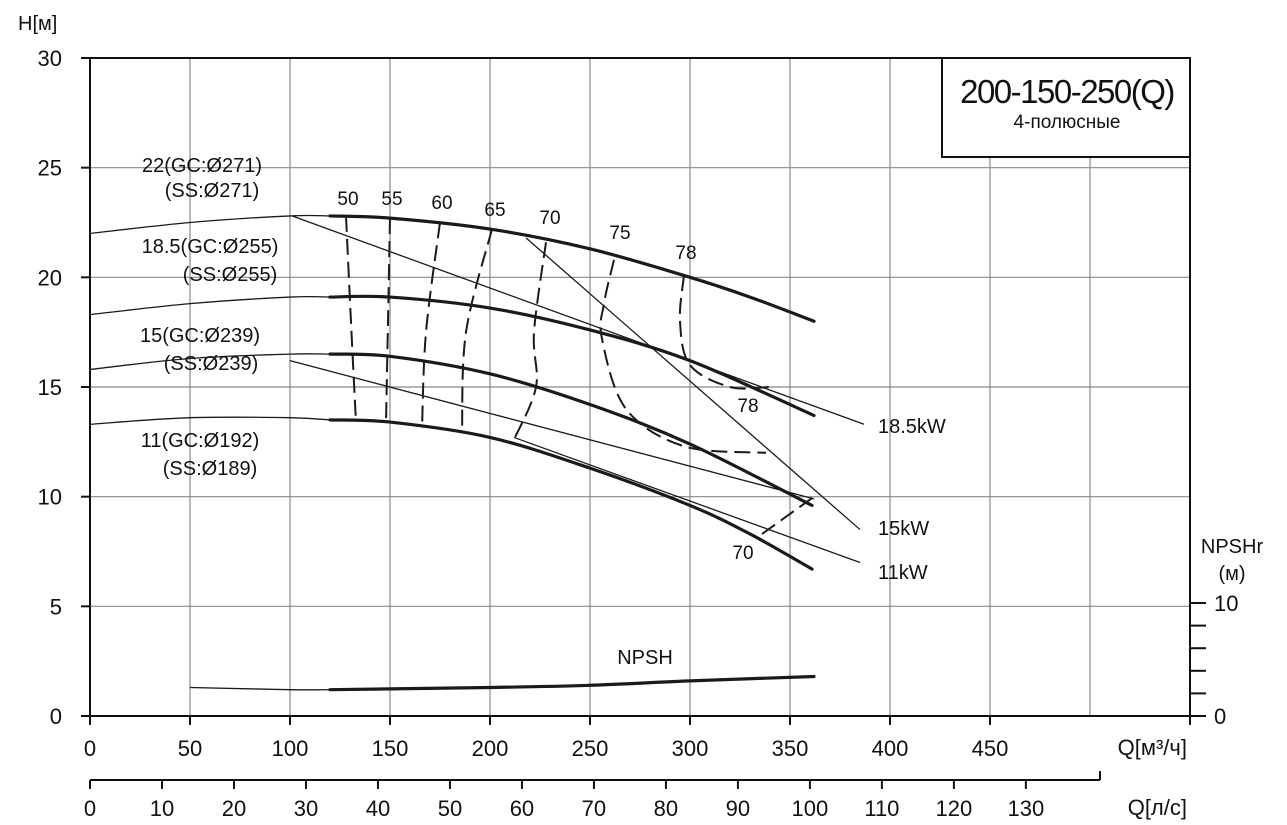  I want to click on efficiency-label-78-right: 78, so click(747, 406).